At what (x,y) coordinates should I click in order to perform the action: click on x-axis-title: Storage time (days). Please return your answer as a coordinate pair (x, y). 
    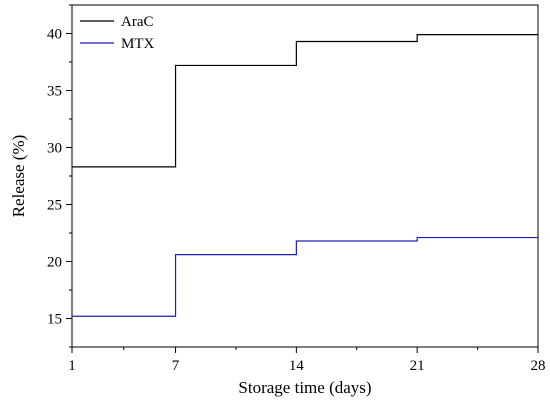
    Looking at the image, I should click on (304, 387).